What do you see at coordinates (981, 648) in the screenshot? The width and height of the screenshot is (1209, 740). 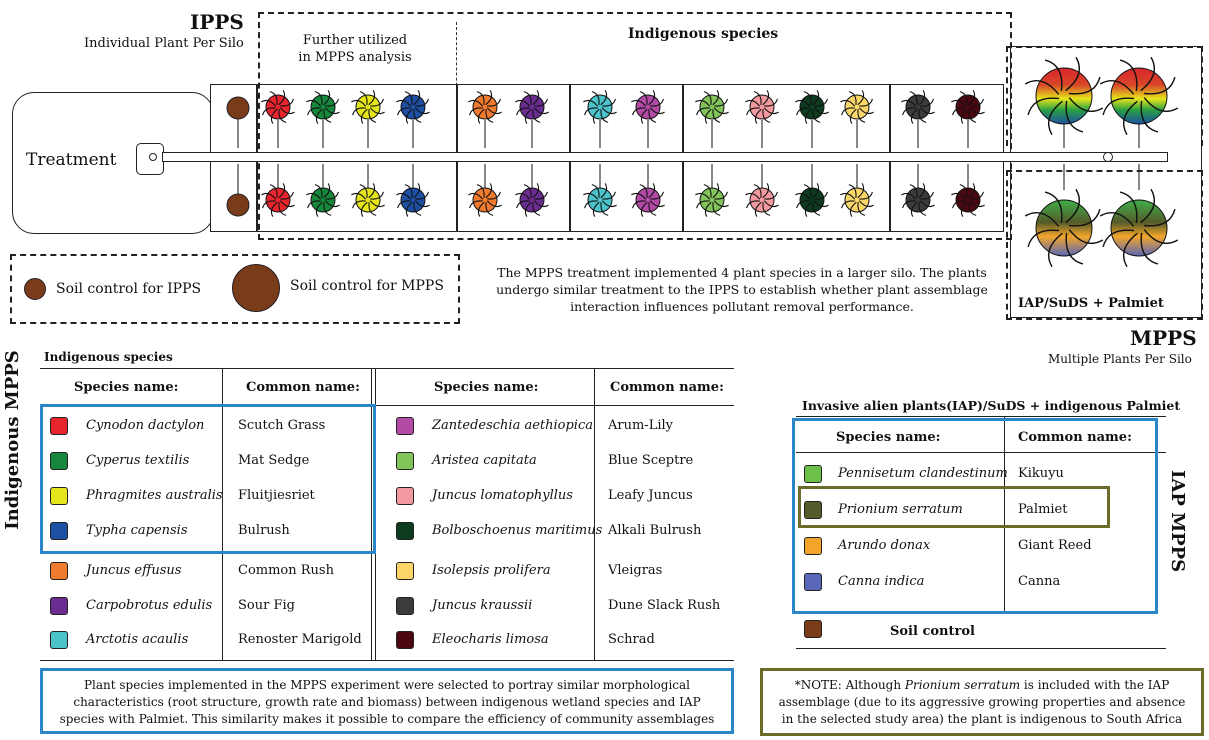 I see `iap-bottom-rule` at bounding box center [981, 648].